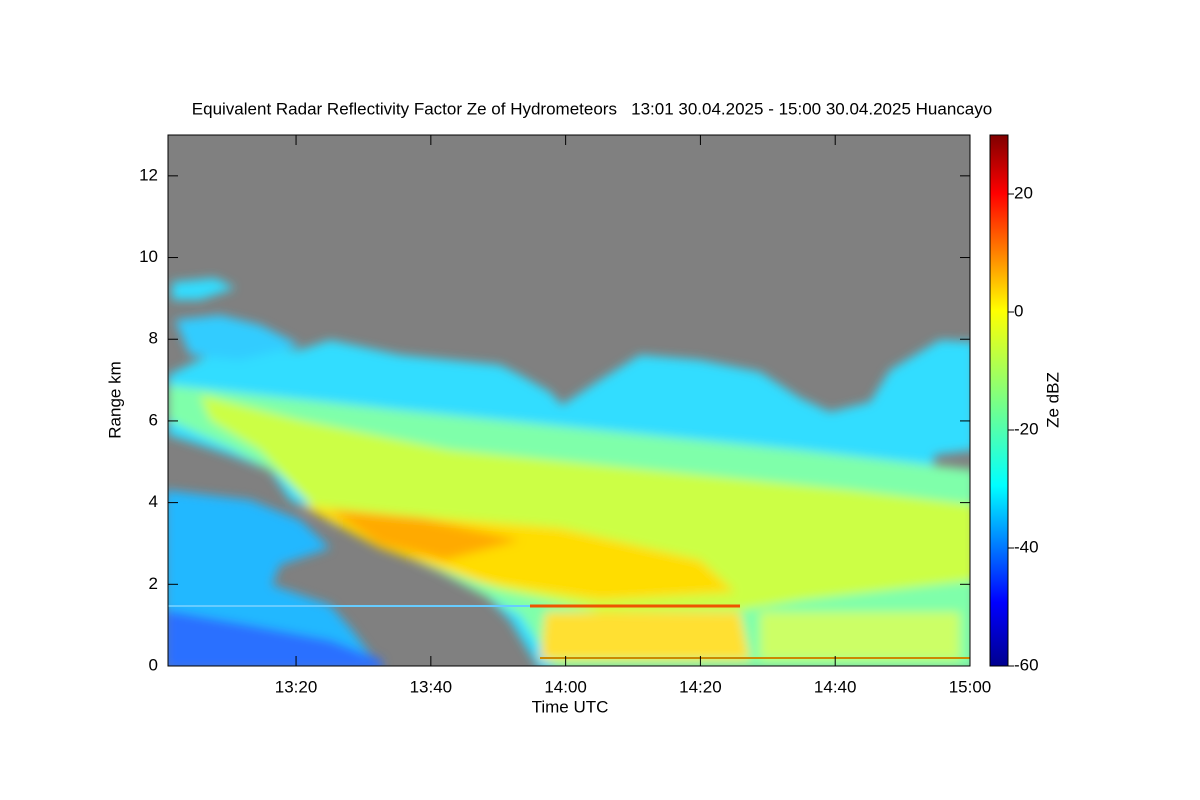 The width and height of the screenshot is (1200, 800). Describe the element at coordinates (114, 399) in the screenshot. I see `y-axis-label: Range km` at that location.